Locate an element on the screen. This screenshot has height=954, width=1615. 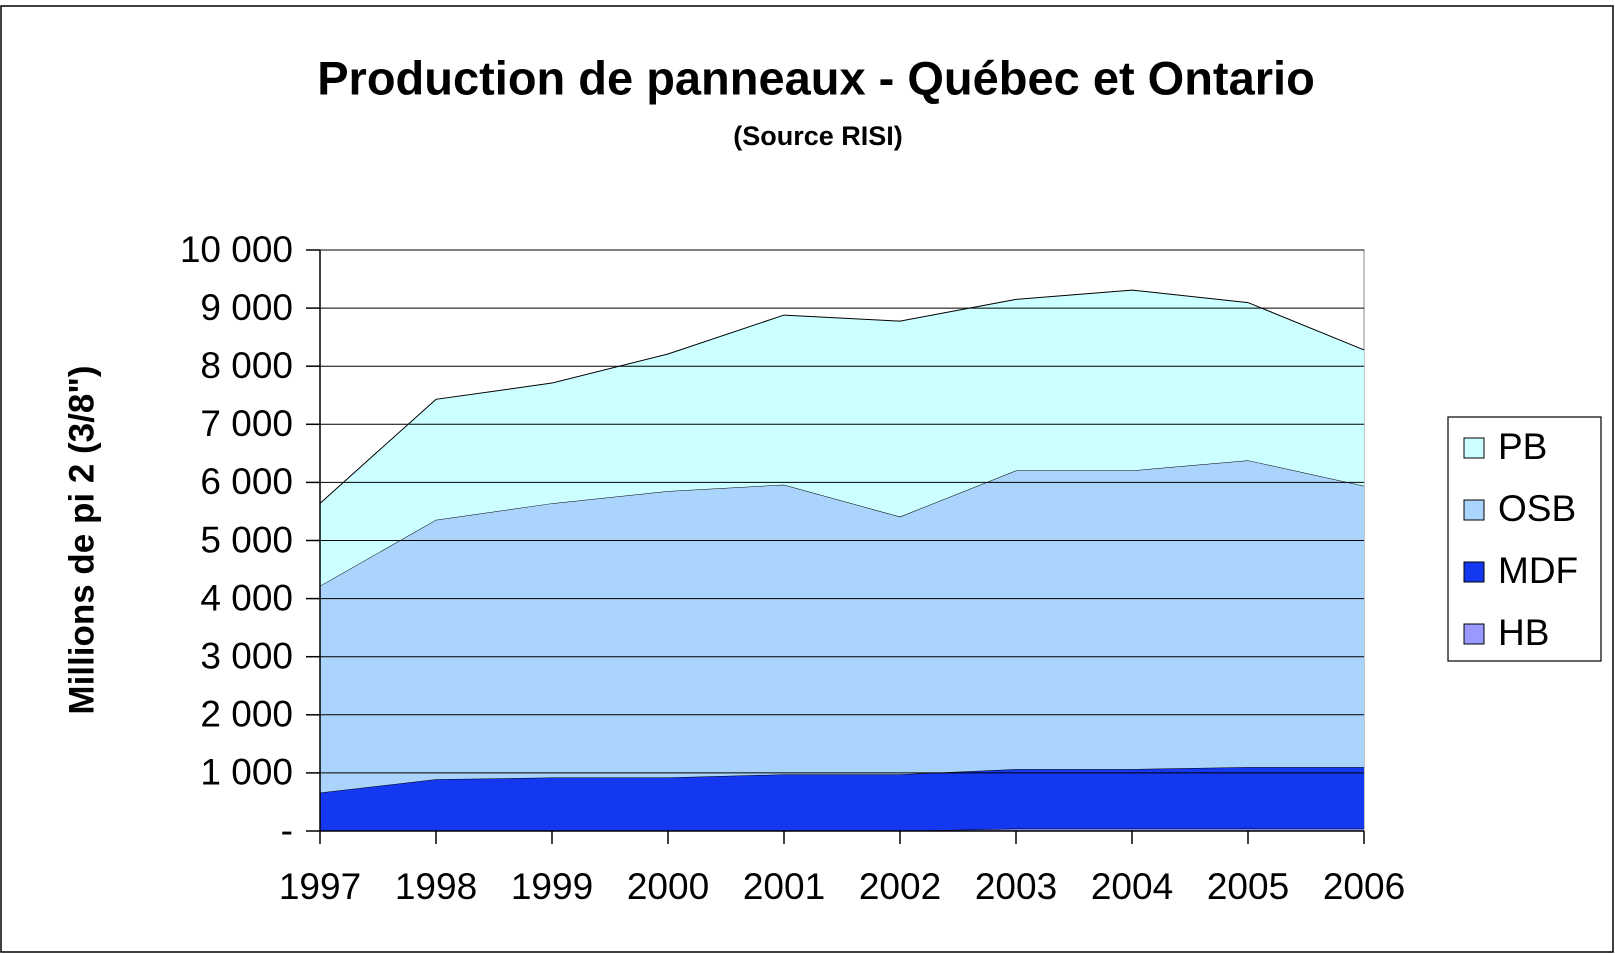
y-axis-label: Millions de pi 2 (3/8") is located at coordinates (81, 539).